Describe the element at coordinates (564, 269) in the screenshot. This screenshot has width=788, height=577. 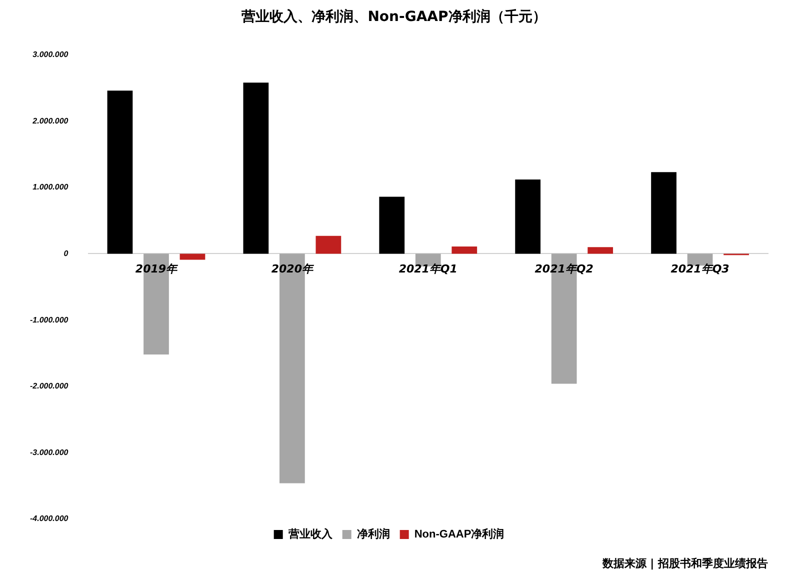
I see `x-tick-label: 2021年Q2` at that location.